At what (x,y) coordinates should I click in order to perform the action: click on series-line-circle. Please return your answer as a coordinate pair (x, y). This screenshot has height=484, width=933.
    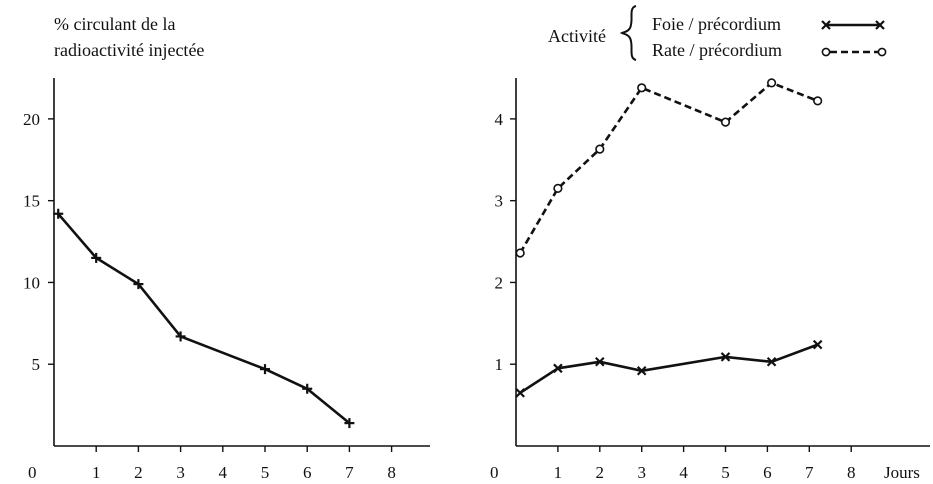
    Looking at the image, I should click on (669, 167).